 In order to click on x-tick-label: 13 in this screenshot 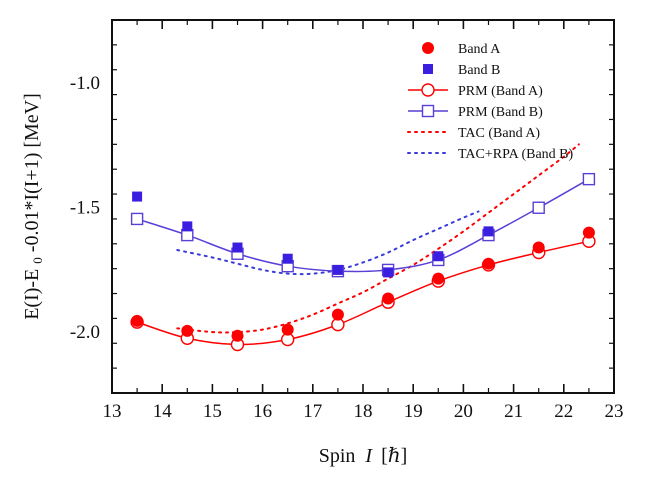, I will do `click(112, 411)`.